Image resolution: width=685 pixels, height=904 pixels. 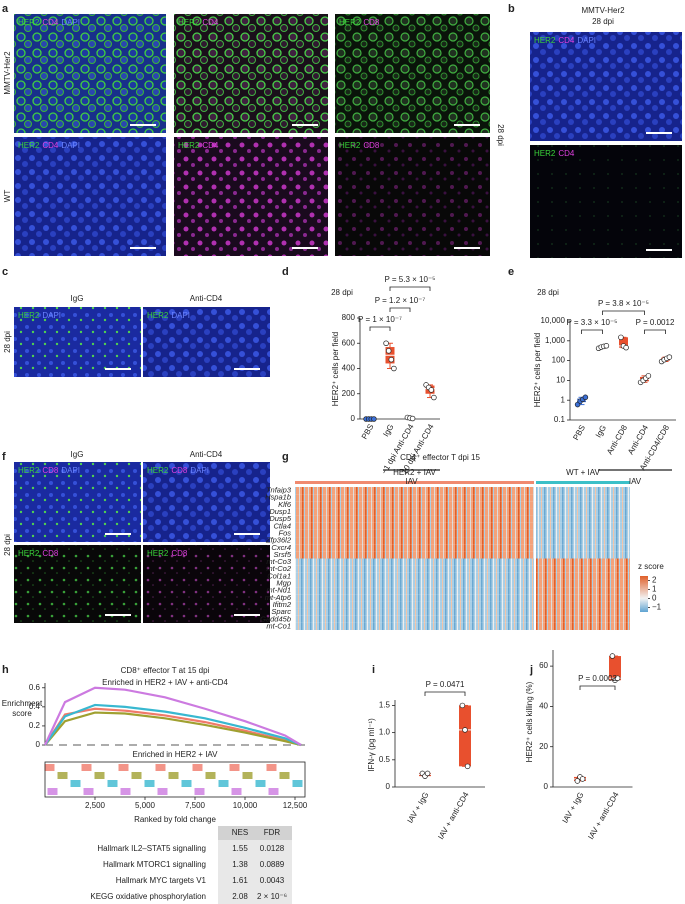 What do you see at coordinates (583, 482) in the screenshot?
I see `group-bar` at bounding box center [583, 482].